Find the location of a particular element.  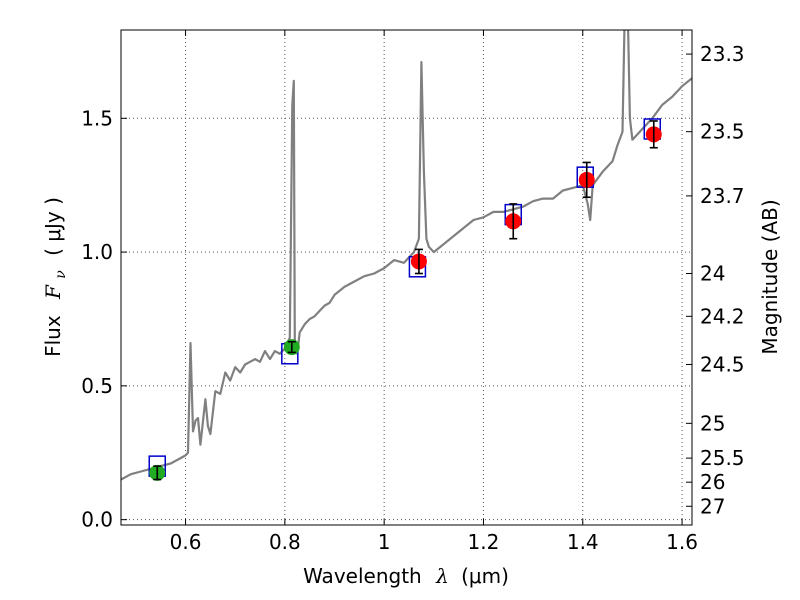

x-tick-label: 1 is located at coordinates (384, 542).